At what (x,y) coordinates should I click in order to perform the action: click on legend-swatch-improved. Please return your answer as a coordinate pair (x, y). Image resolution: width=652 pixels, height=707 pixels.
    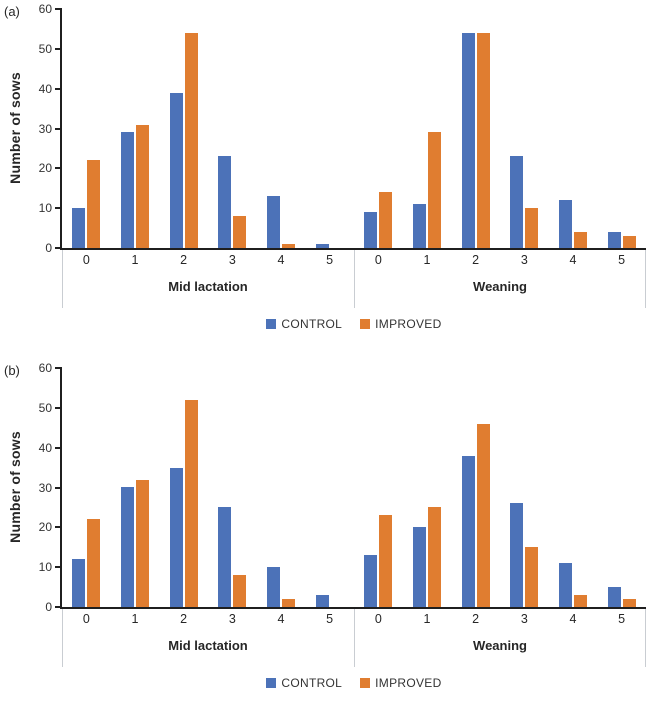
    Looking at the image, I should click on (365, 324).